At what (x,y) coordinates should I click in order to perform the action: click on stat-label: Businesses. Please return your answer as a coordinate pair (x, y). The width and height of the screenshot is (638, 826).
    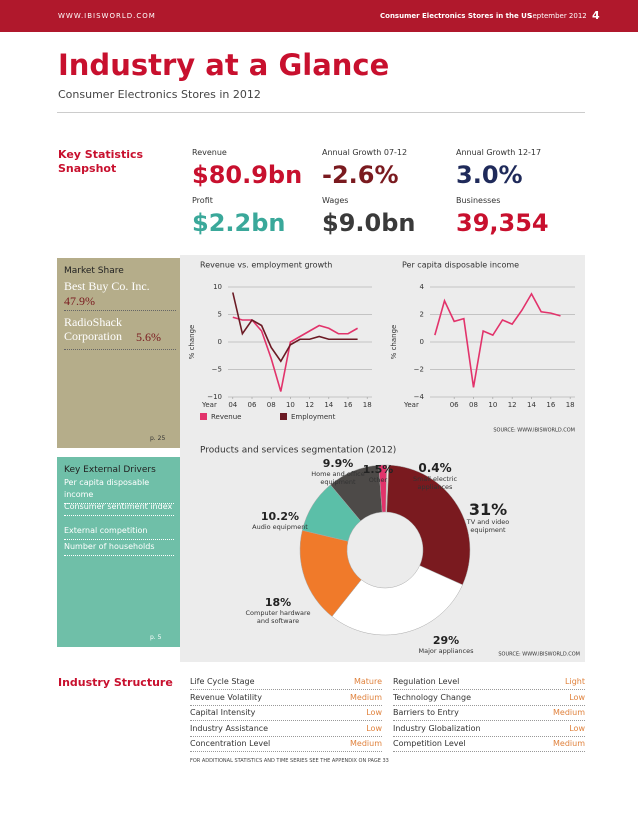
    Looking at the image, I should click on (478, 200).